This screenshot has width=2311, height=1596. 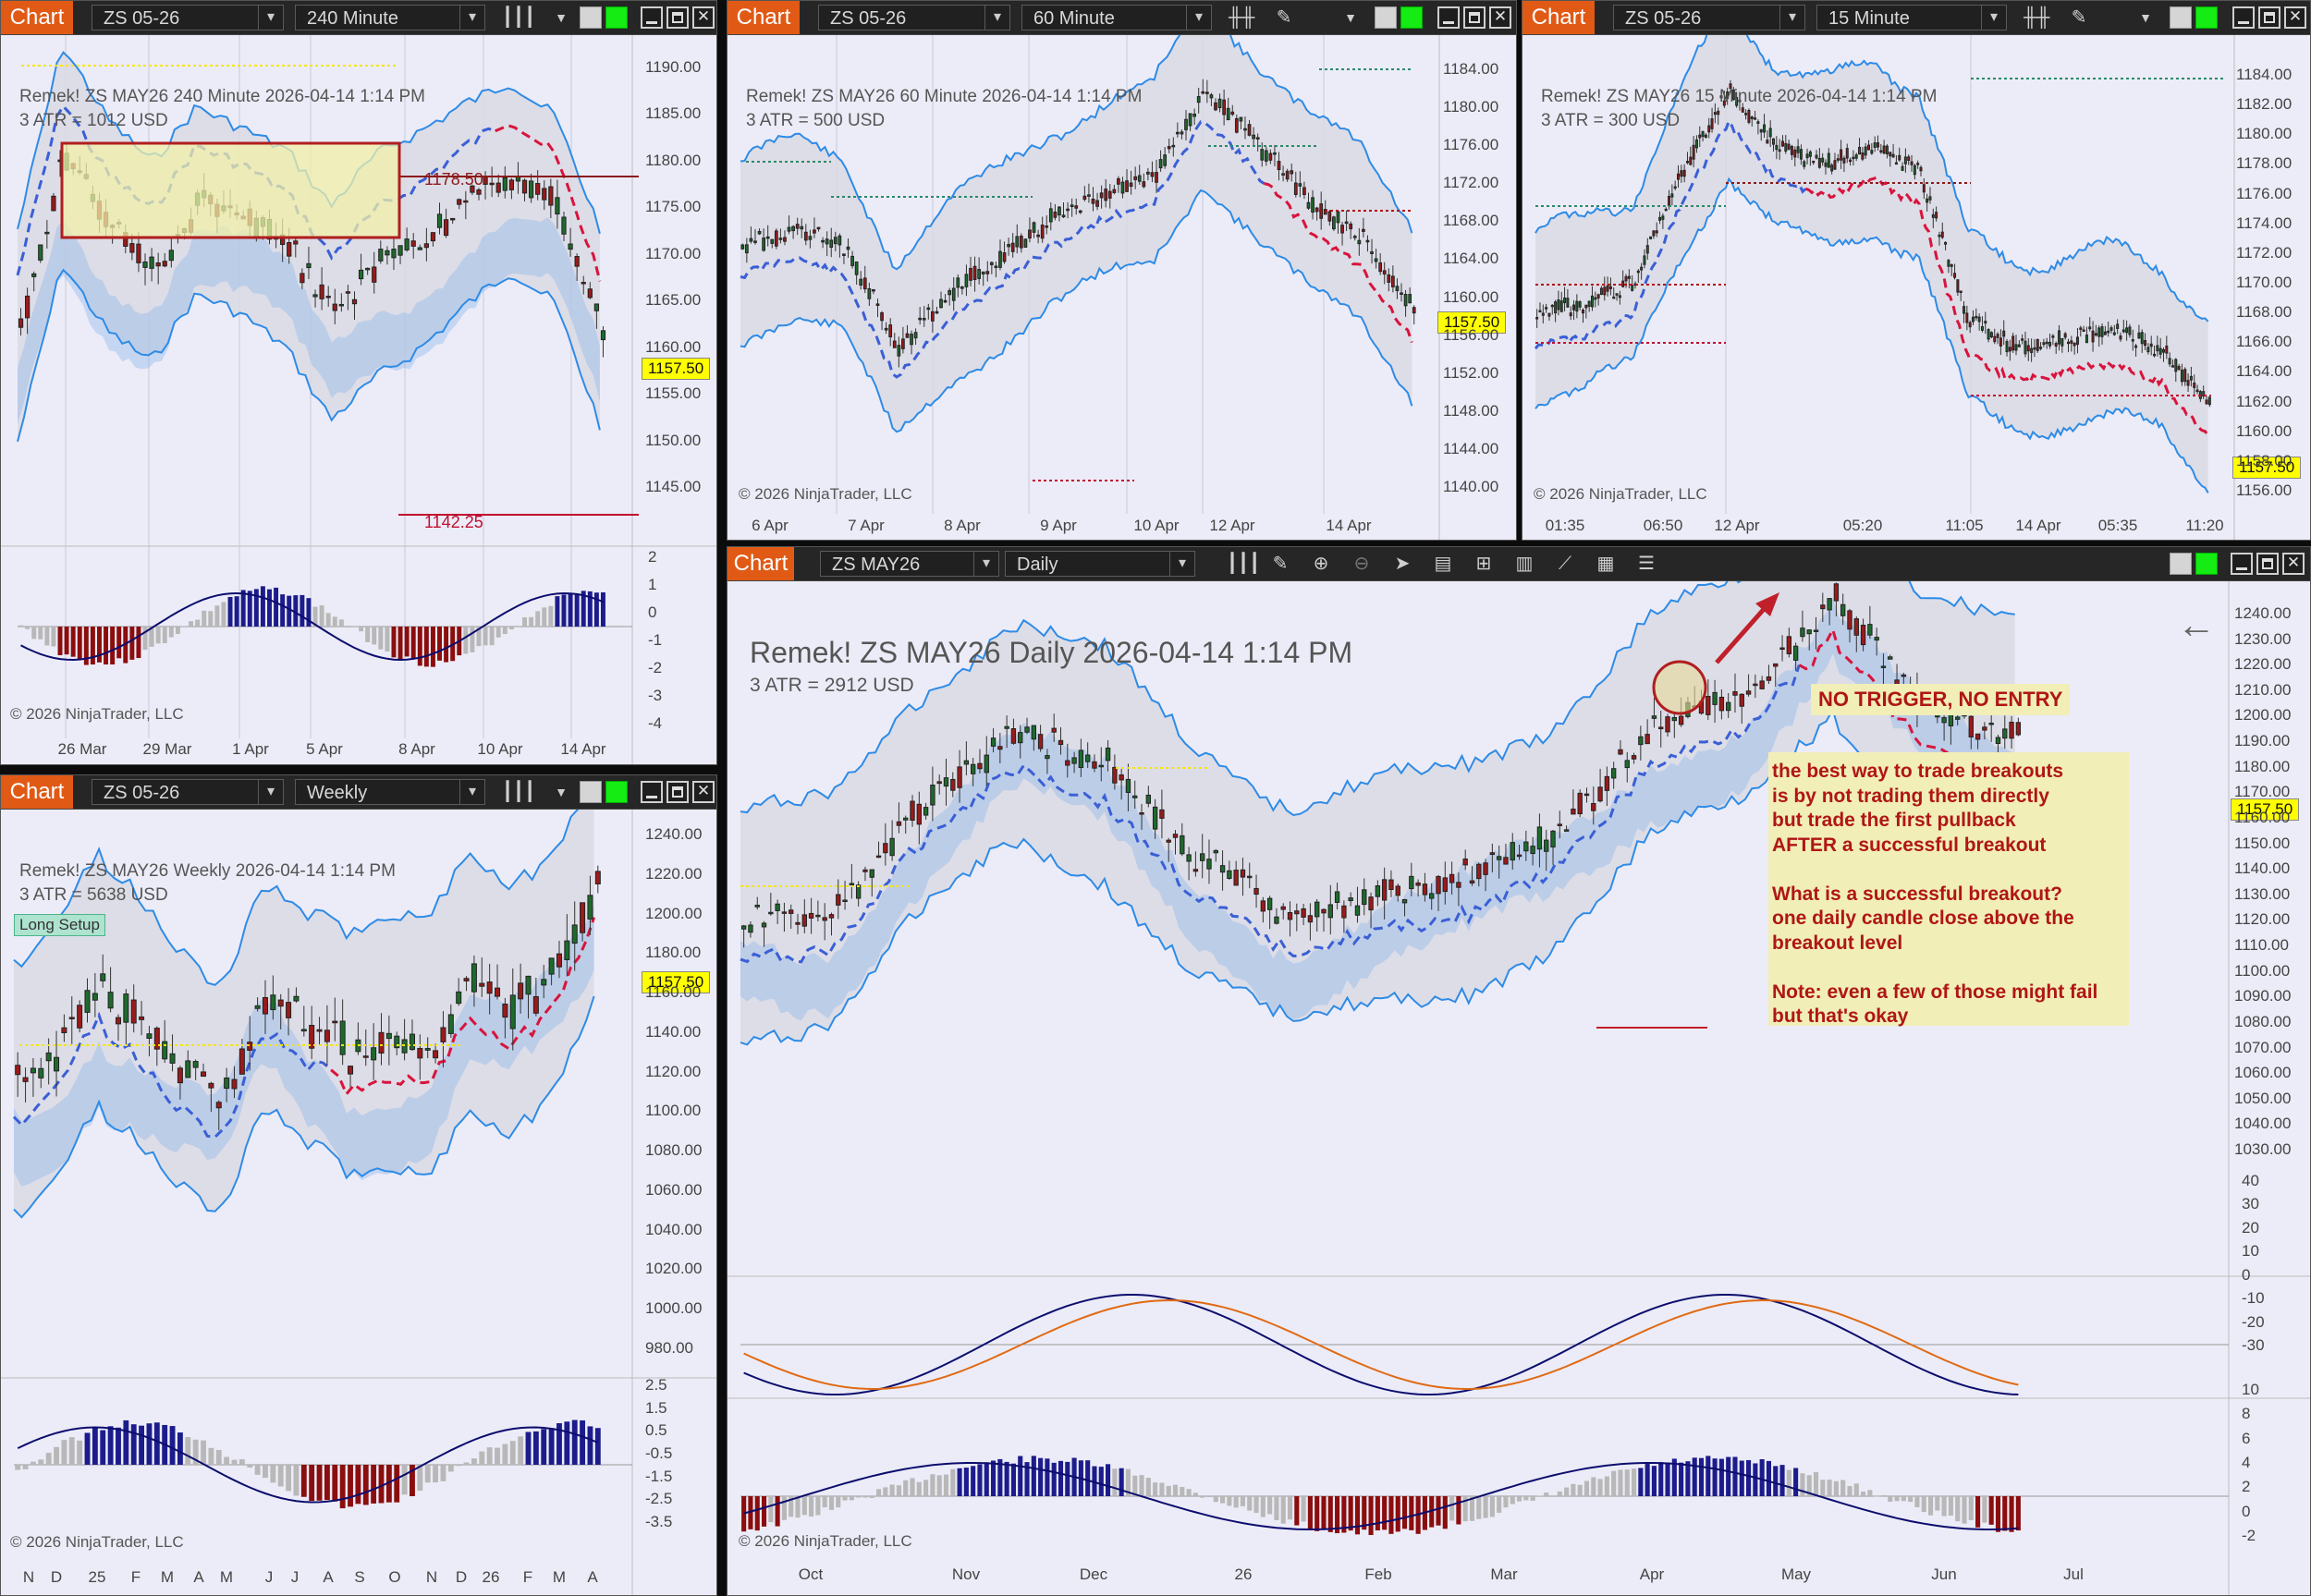 What do you see at coordinates (2196, 624) in the screenshot?
I see `back-arrow-icon: ←` at bounding box center [2196, 624].